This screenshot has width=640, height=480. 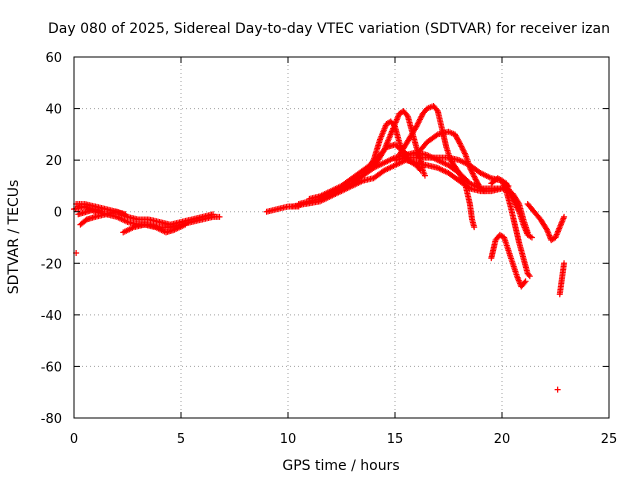 I want to click on x-tick-label: 25, so click(x=609, y=439).